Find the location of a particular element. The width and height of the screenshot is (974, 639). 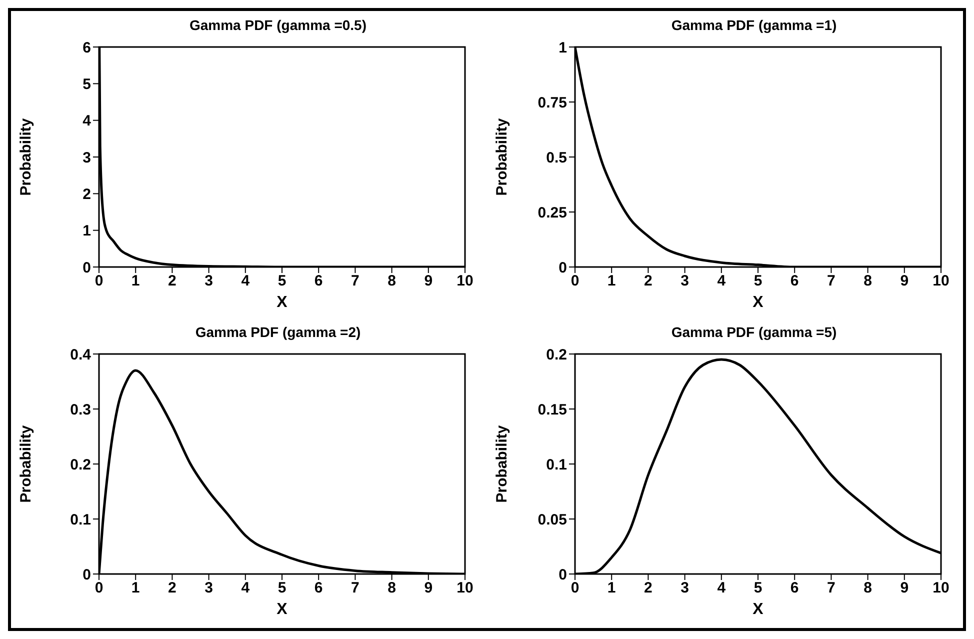

y-tick-label: 6 is located at coordinates (86, 47).